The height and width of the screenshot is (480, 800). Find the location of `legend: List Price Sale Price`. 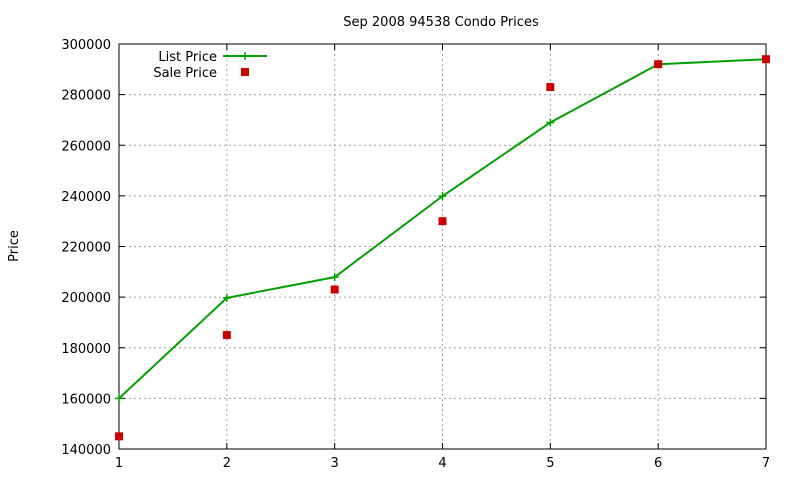

legend: List Price Sale Price is located at coordinates (210, 65).